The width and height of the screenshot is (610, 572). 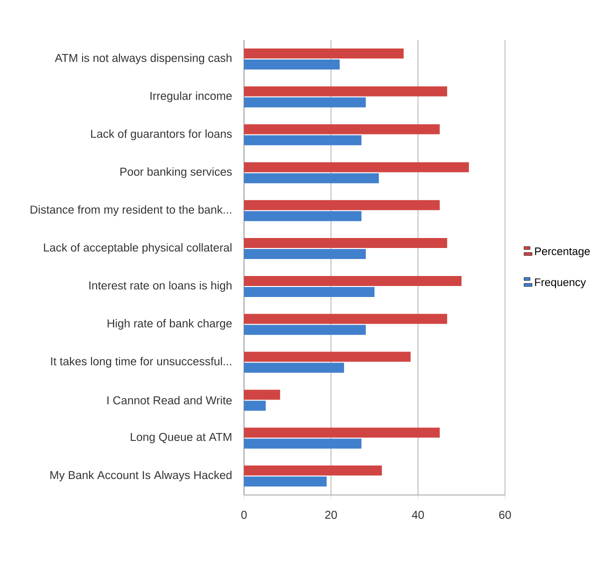 I want to click on legend-label: Percentage, so click(x=562, y=253).